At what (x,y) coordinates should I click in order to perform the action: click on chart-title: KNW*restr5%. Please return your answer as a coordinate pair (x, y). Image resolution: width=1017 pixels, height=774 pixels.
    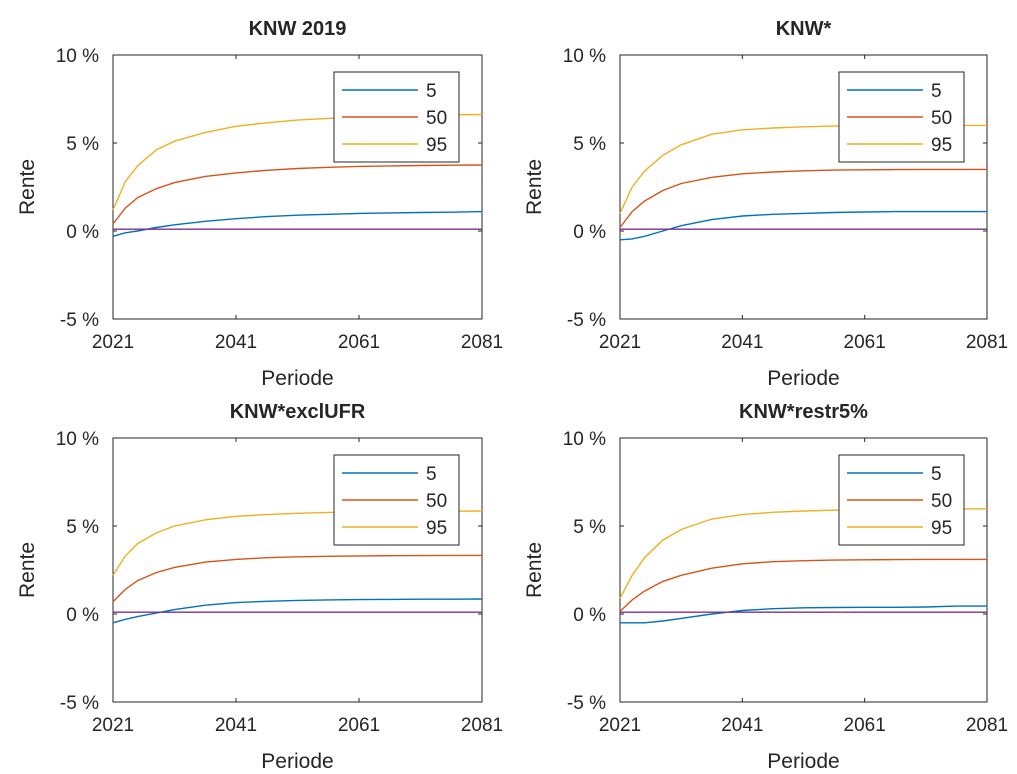
    Looking at the image, I should click on (803, 412).